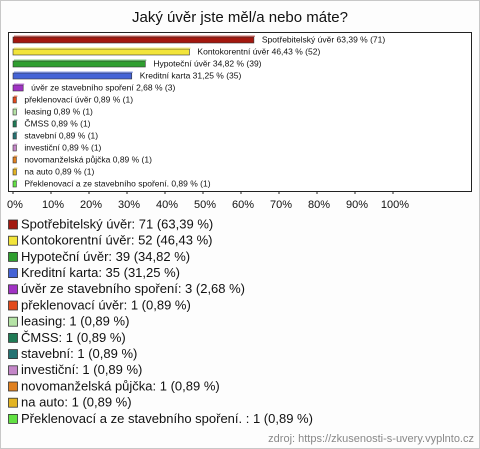  I want to click on legend-label: novomanželská půjčka: 1 (0,89 %), so click(120, 385).